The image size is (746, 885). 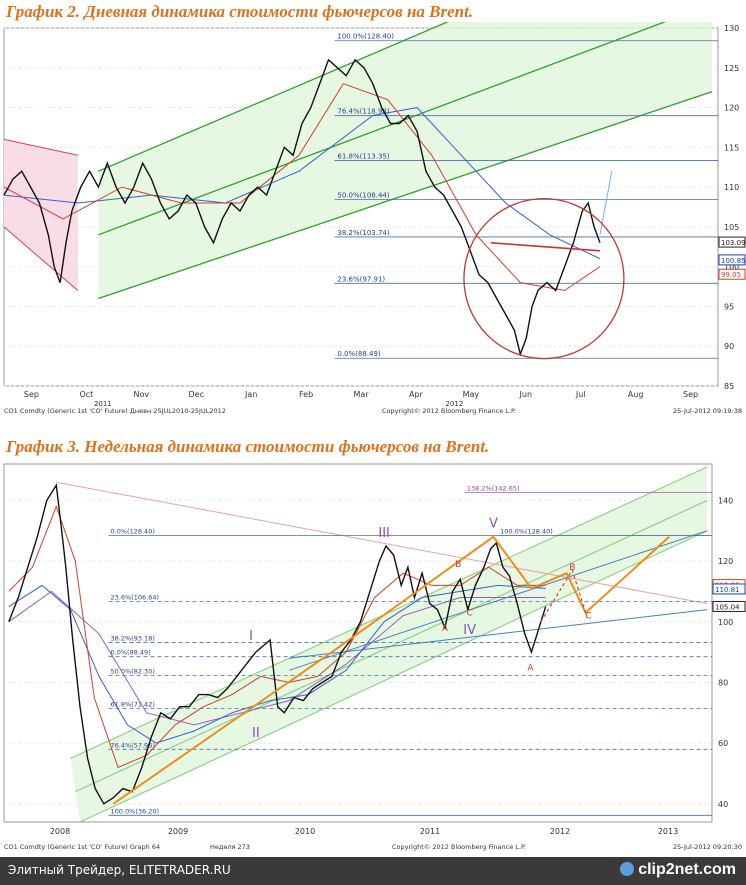 I want to click on c2-fib-label: 50.0%(108.44), so click(x=363, y=196).